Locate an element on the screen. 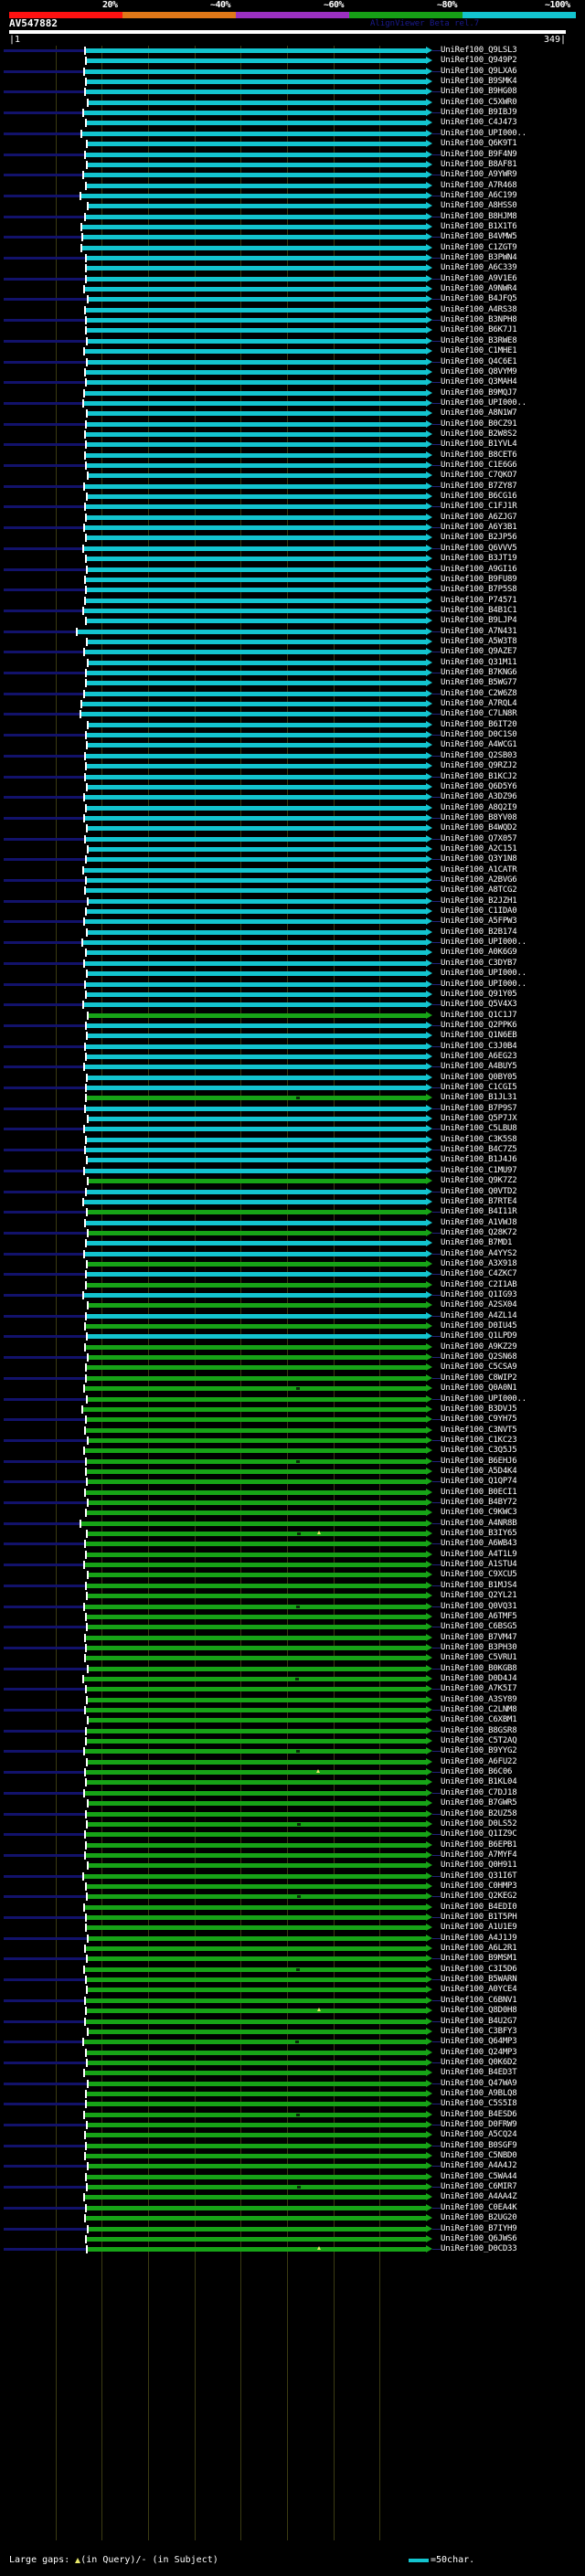 This screenshot has height=2576, width=585. hit-label: UniRef100_A6C339 is located at coordinates (479, 267).